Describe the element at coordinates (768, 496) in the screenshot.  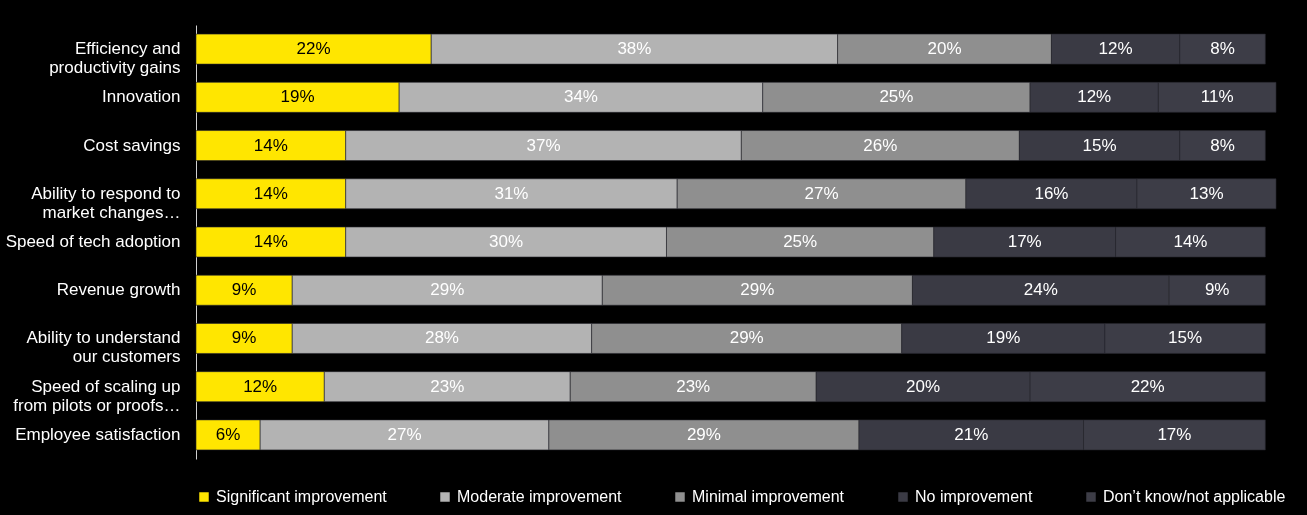
I see `legend-label: Minimal improvement` at that location.